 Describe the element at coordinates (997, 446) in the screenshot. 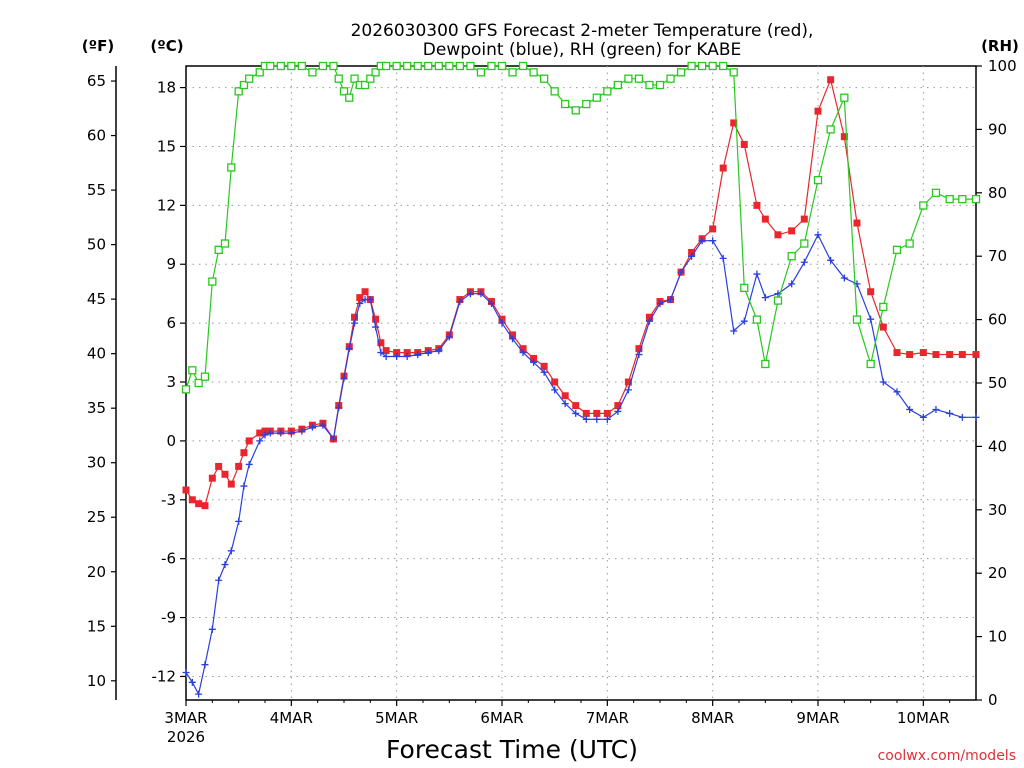

I see `rh-tick-label: 40` at that location.